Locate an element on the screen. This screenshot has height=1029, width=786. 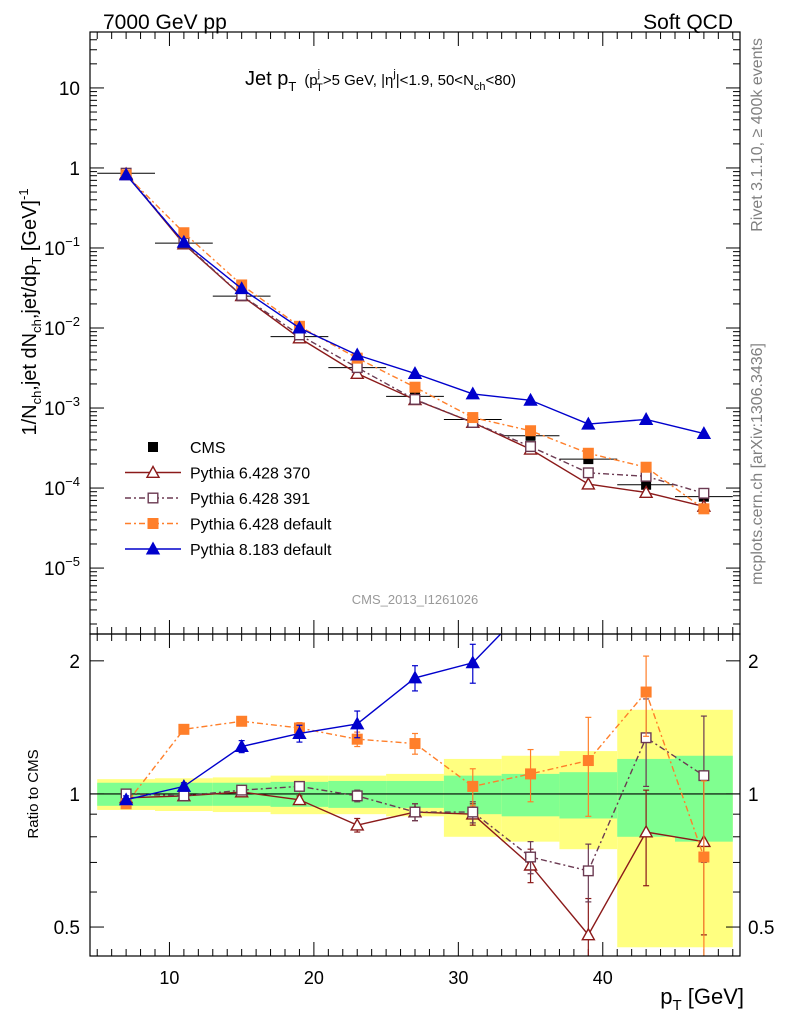
x-tick-label: 10 is located at coordinates (169, 978).